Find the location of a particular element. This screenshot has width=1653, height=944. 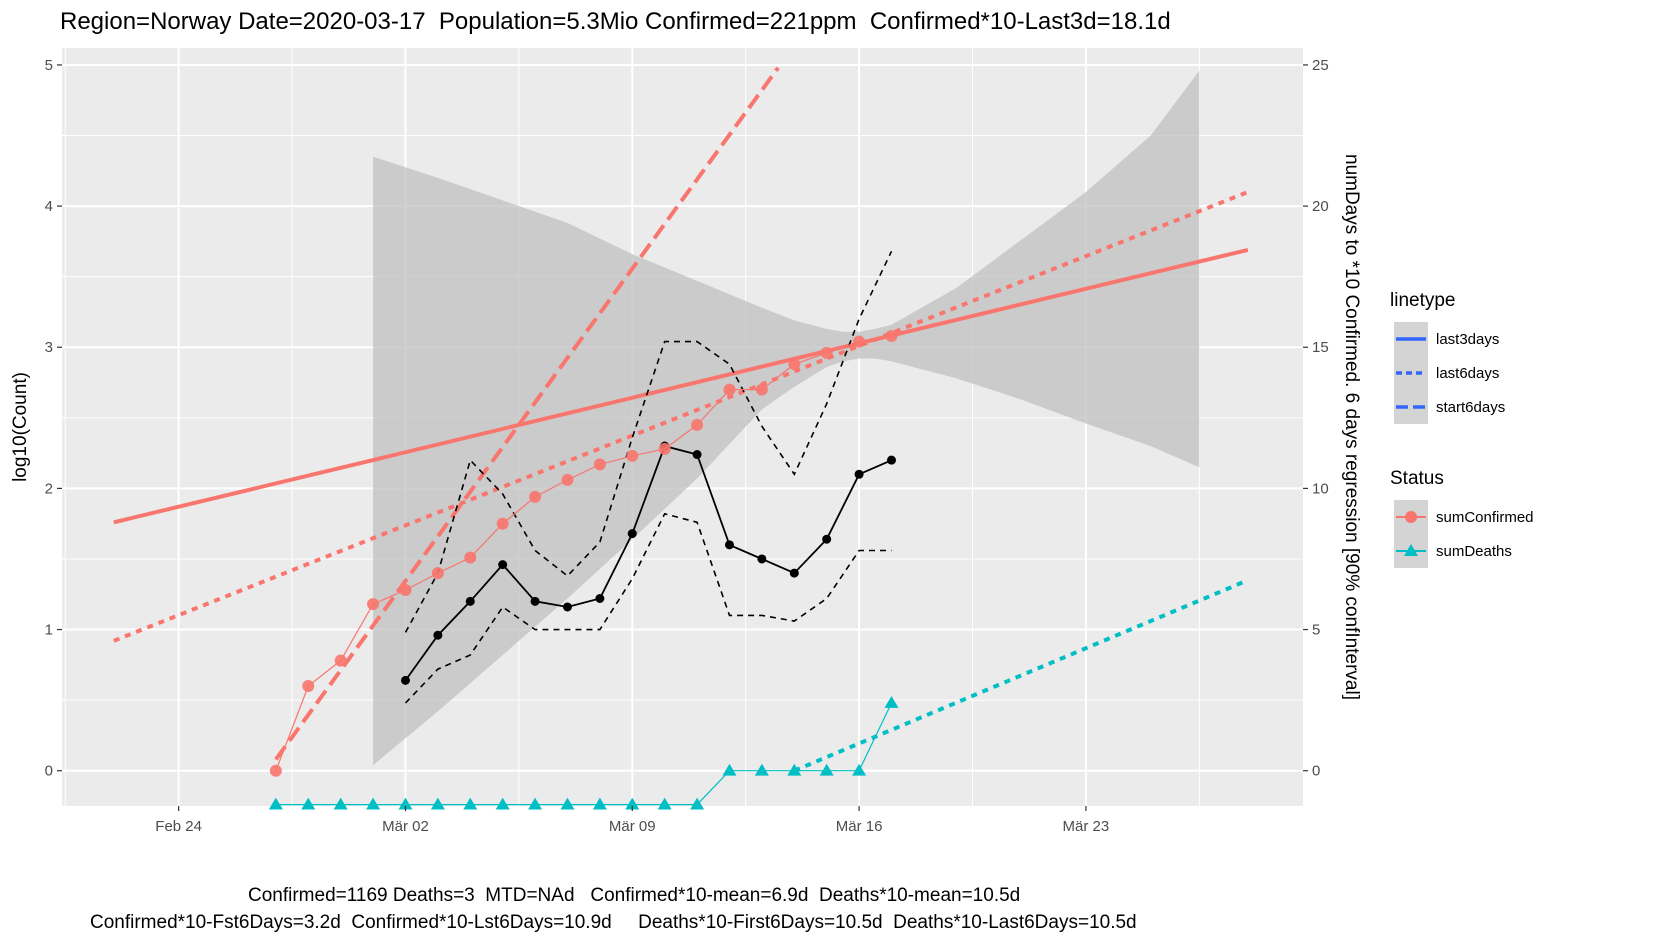

legend-status-title: Status is located at coordinates (1417, 478).